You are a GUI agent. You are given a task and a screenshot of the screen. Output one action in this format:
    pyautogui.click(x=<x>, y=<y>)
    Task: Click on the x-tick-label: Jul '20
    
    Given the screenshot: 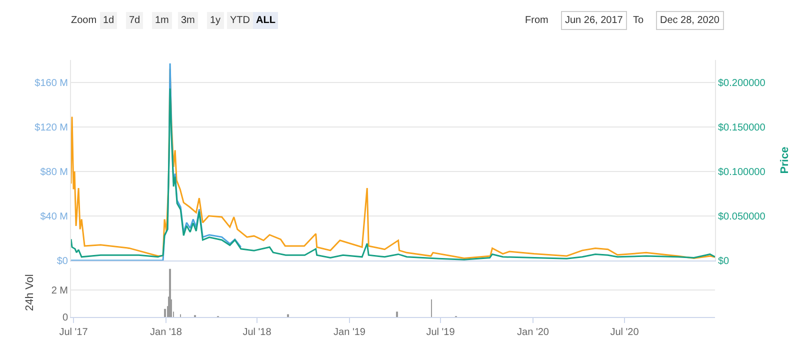 What is the action you would take?
    pyautogui.click(x=625, y=332)
    